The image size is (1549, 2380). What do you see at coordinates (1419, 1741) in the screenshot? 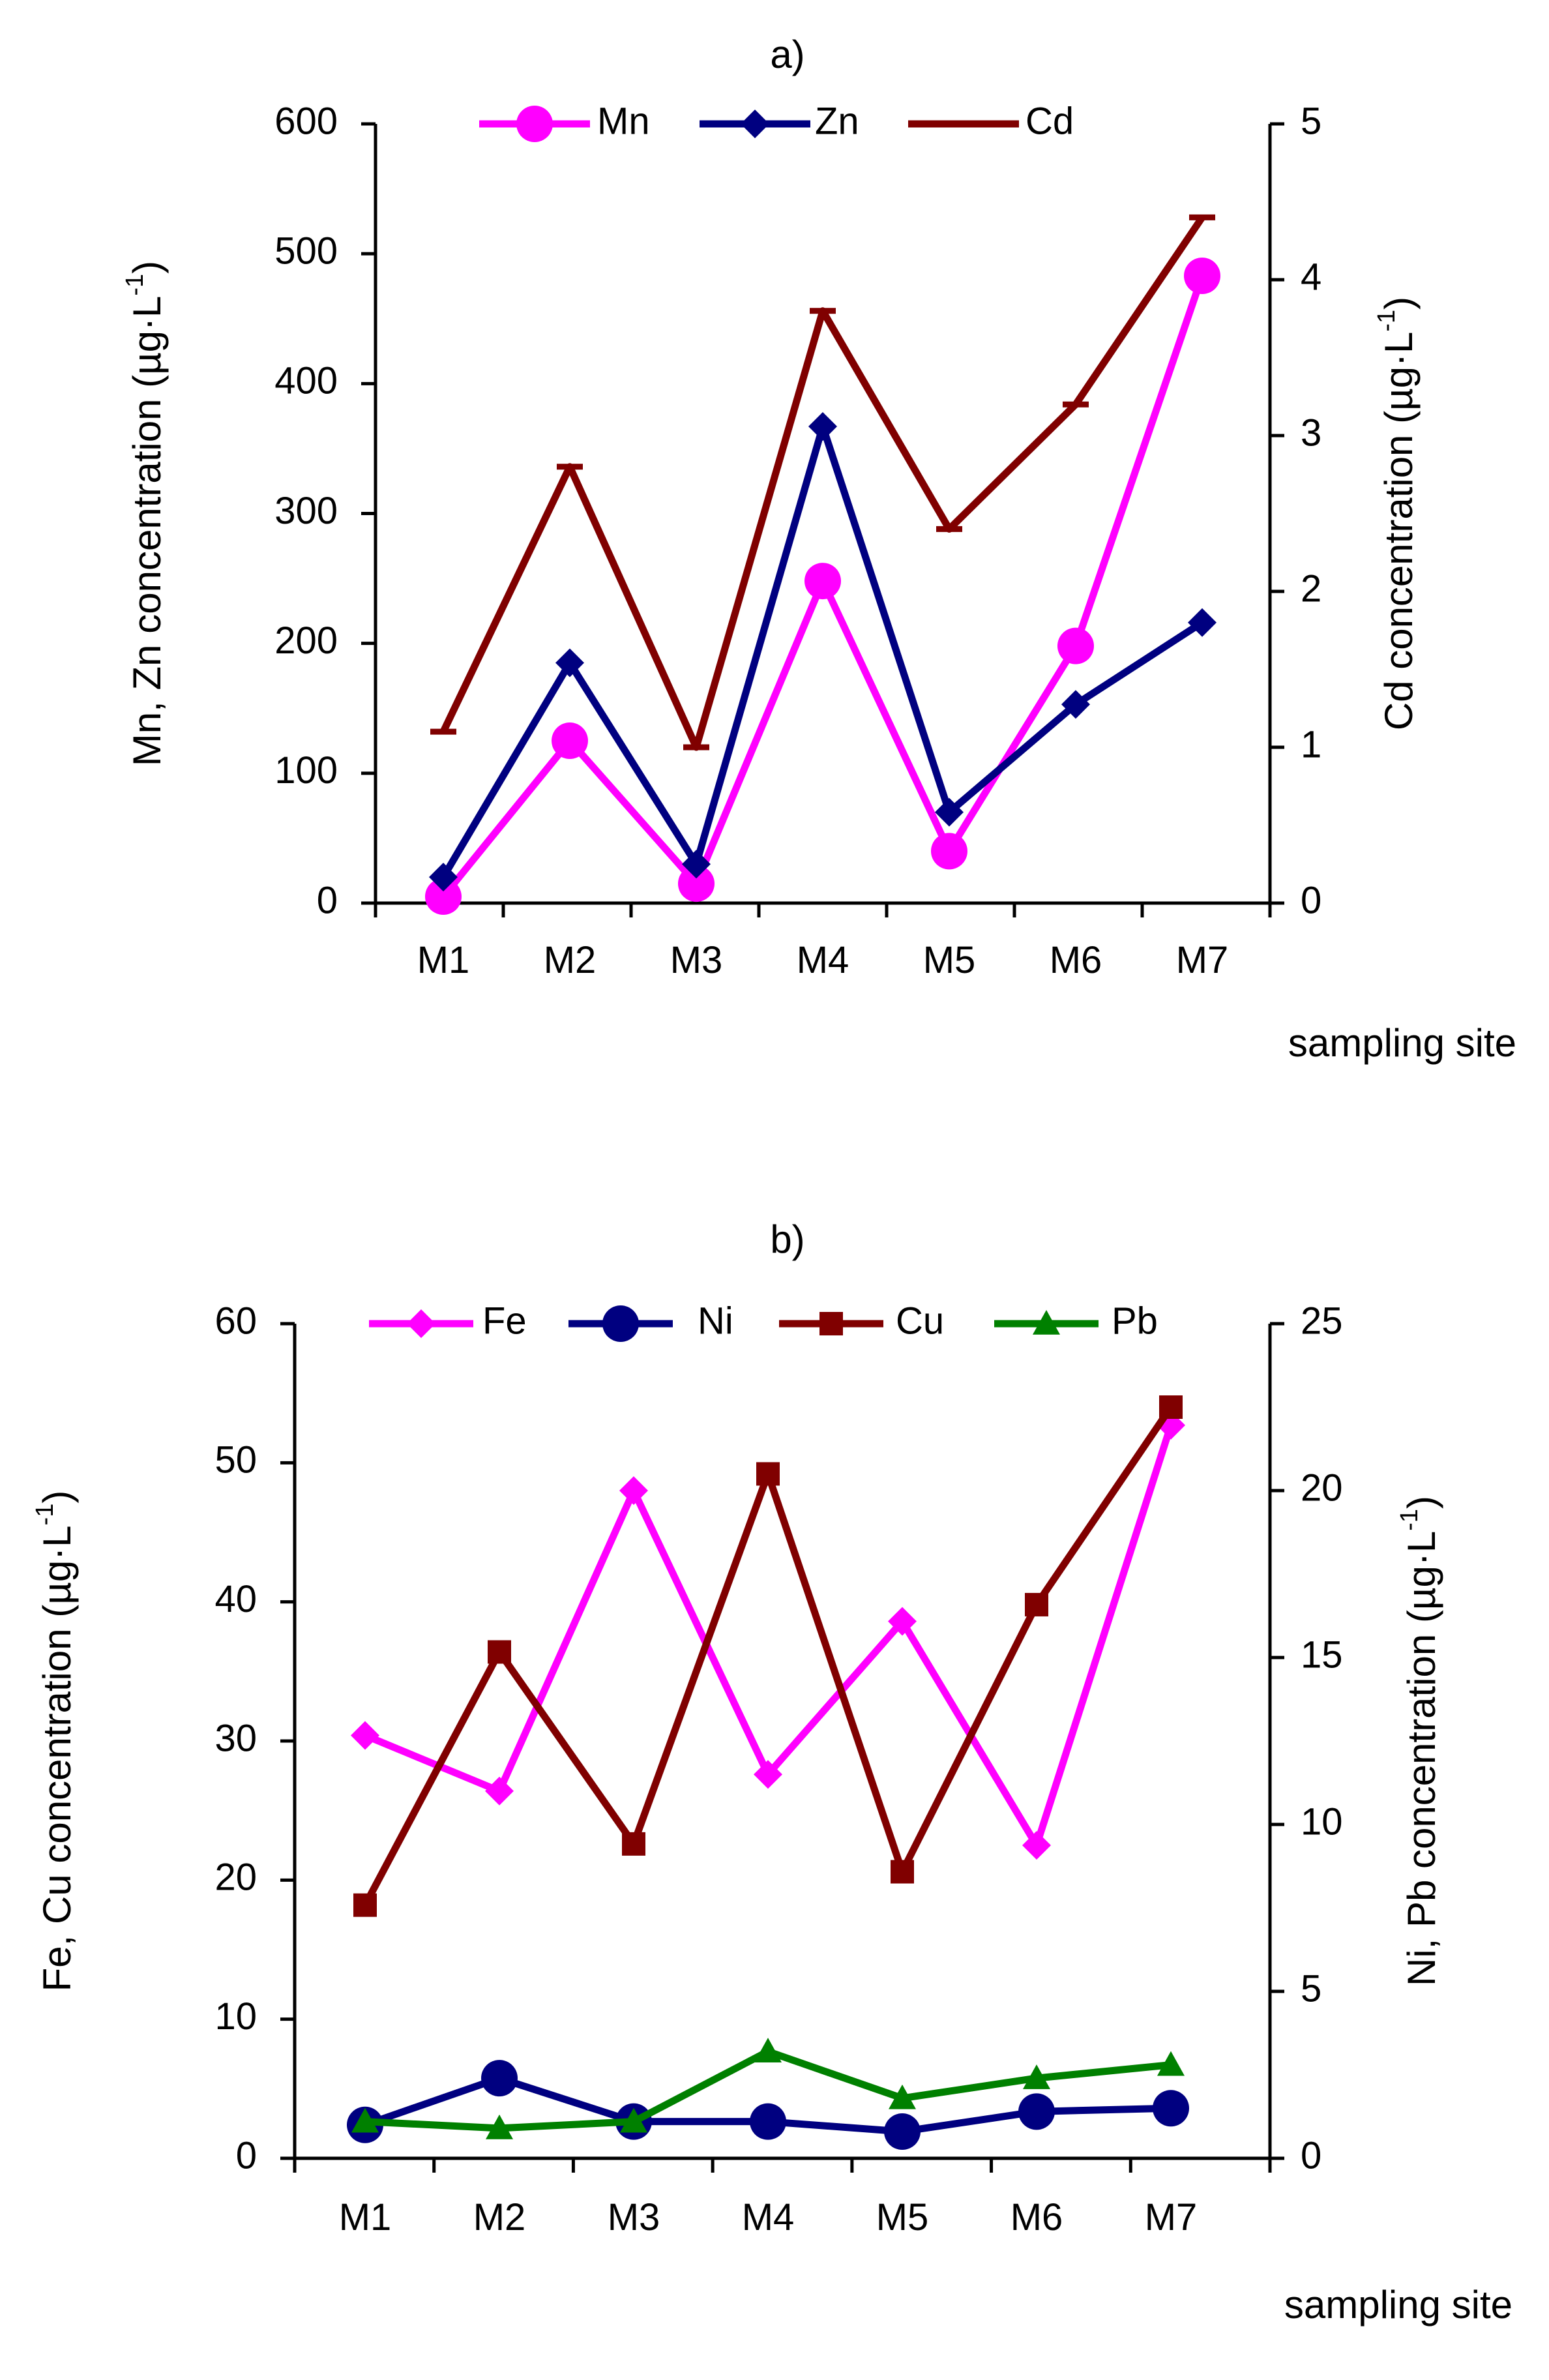
I see `right-axis-title: Ni, Pb concentration (µg·L-1)` at bounding box center [1419, 1741].